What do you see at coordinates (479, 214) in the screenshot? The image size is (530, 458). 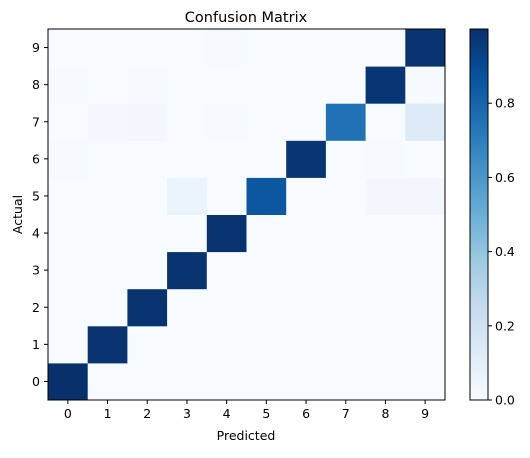 I see `colorbar` at bounding box center [479, 214].